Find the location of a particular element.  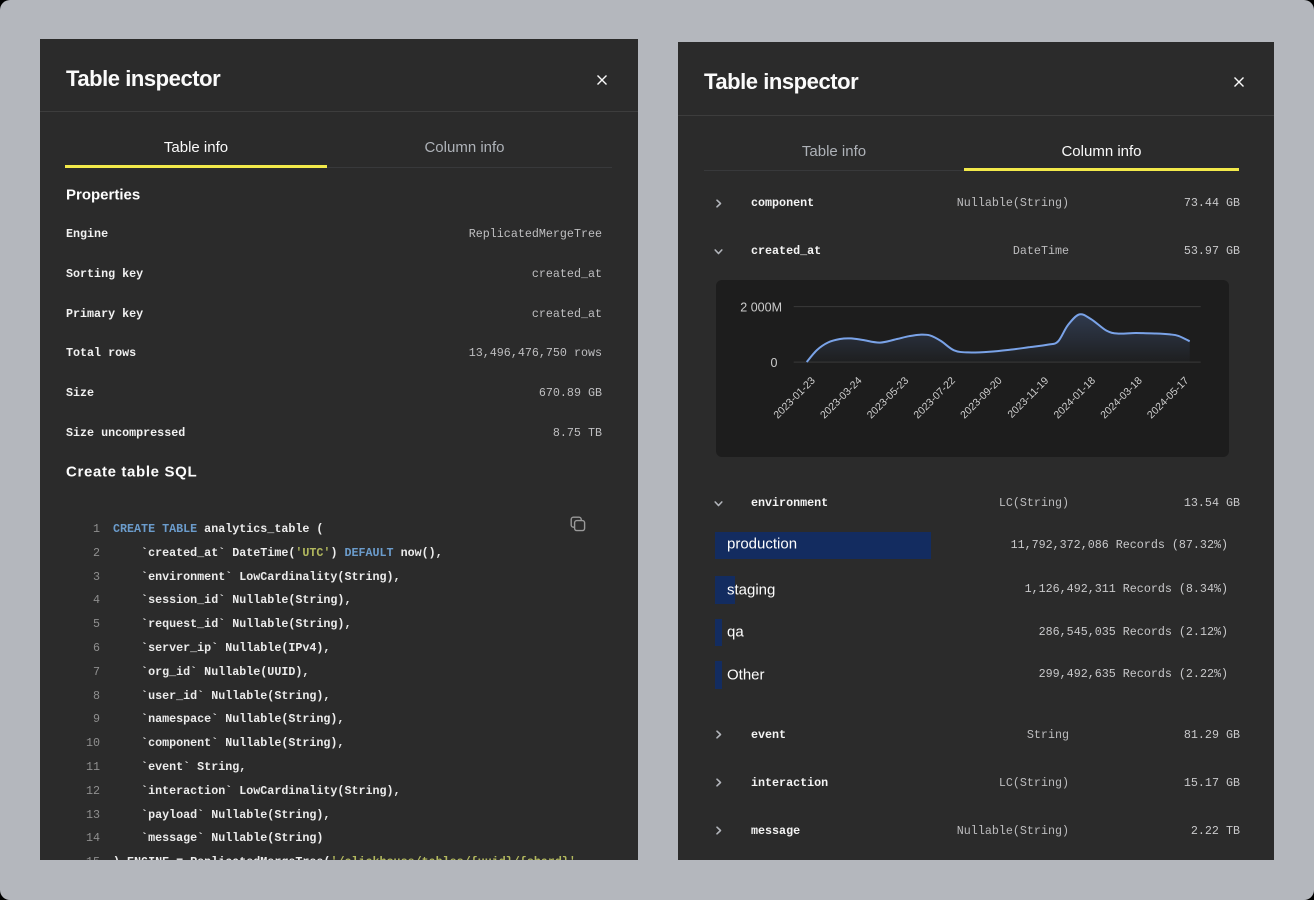

svg-text: 2023-01-23 is located at coordinates (794, 398).